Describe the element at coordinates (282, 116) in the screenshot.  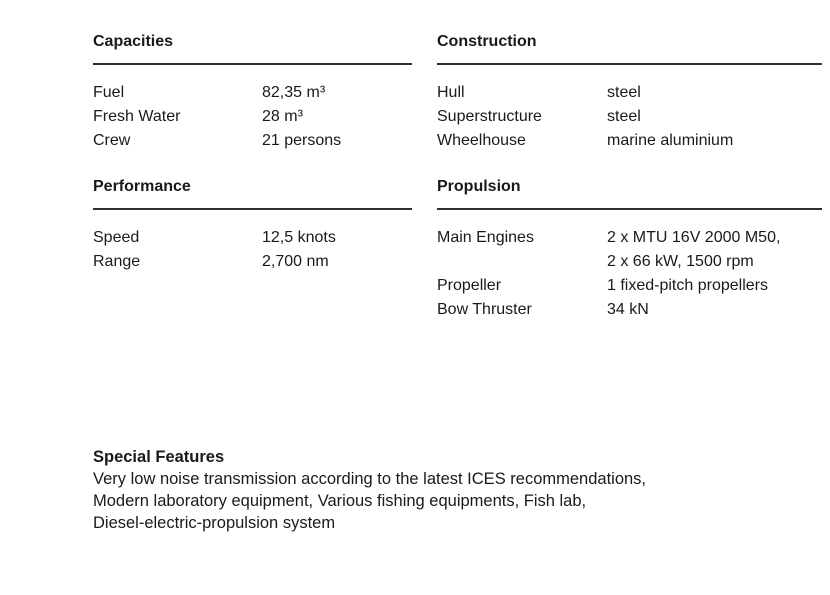
I see `spec-value: 28 m³` at that location.